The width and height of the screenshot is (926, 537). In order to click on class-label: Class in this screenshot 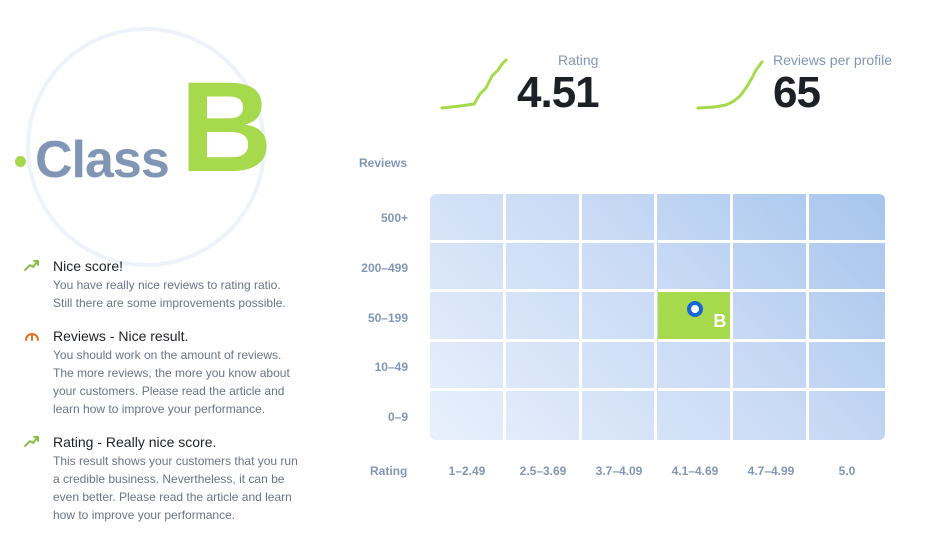, I will do `click(102, 160)`.